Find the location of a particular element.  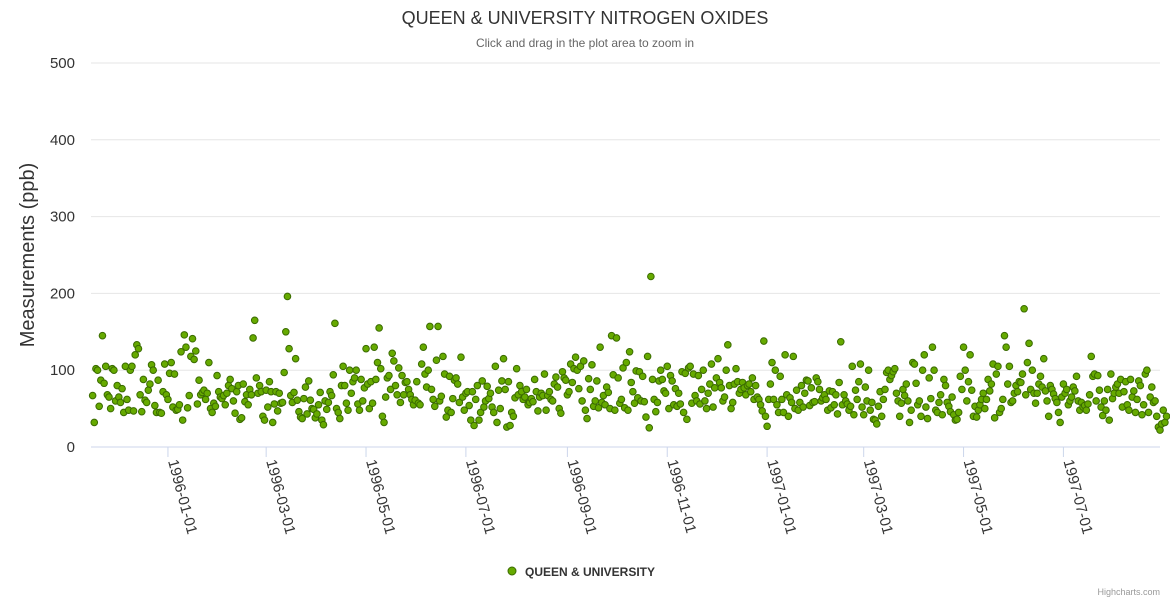

legend-label: QUEEN & UNIVERSITY is located at coordinates (590, 572).